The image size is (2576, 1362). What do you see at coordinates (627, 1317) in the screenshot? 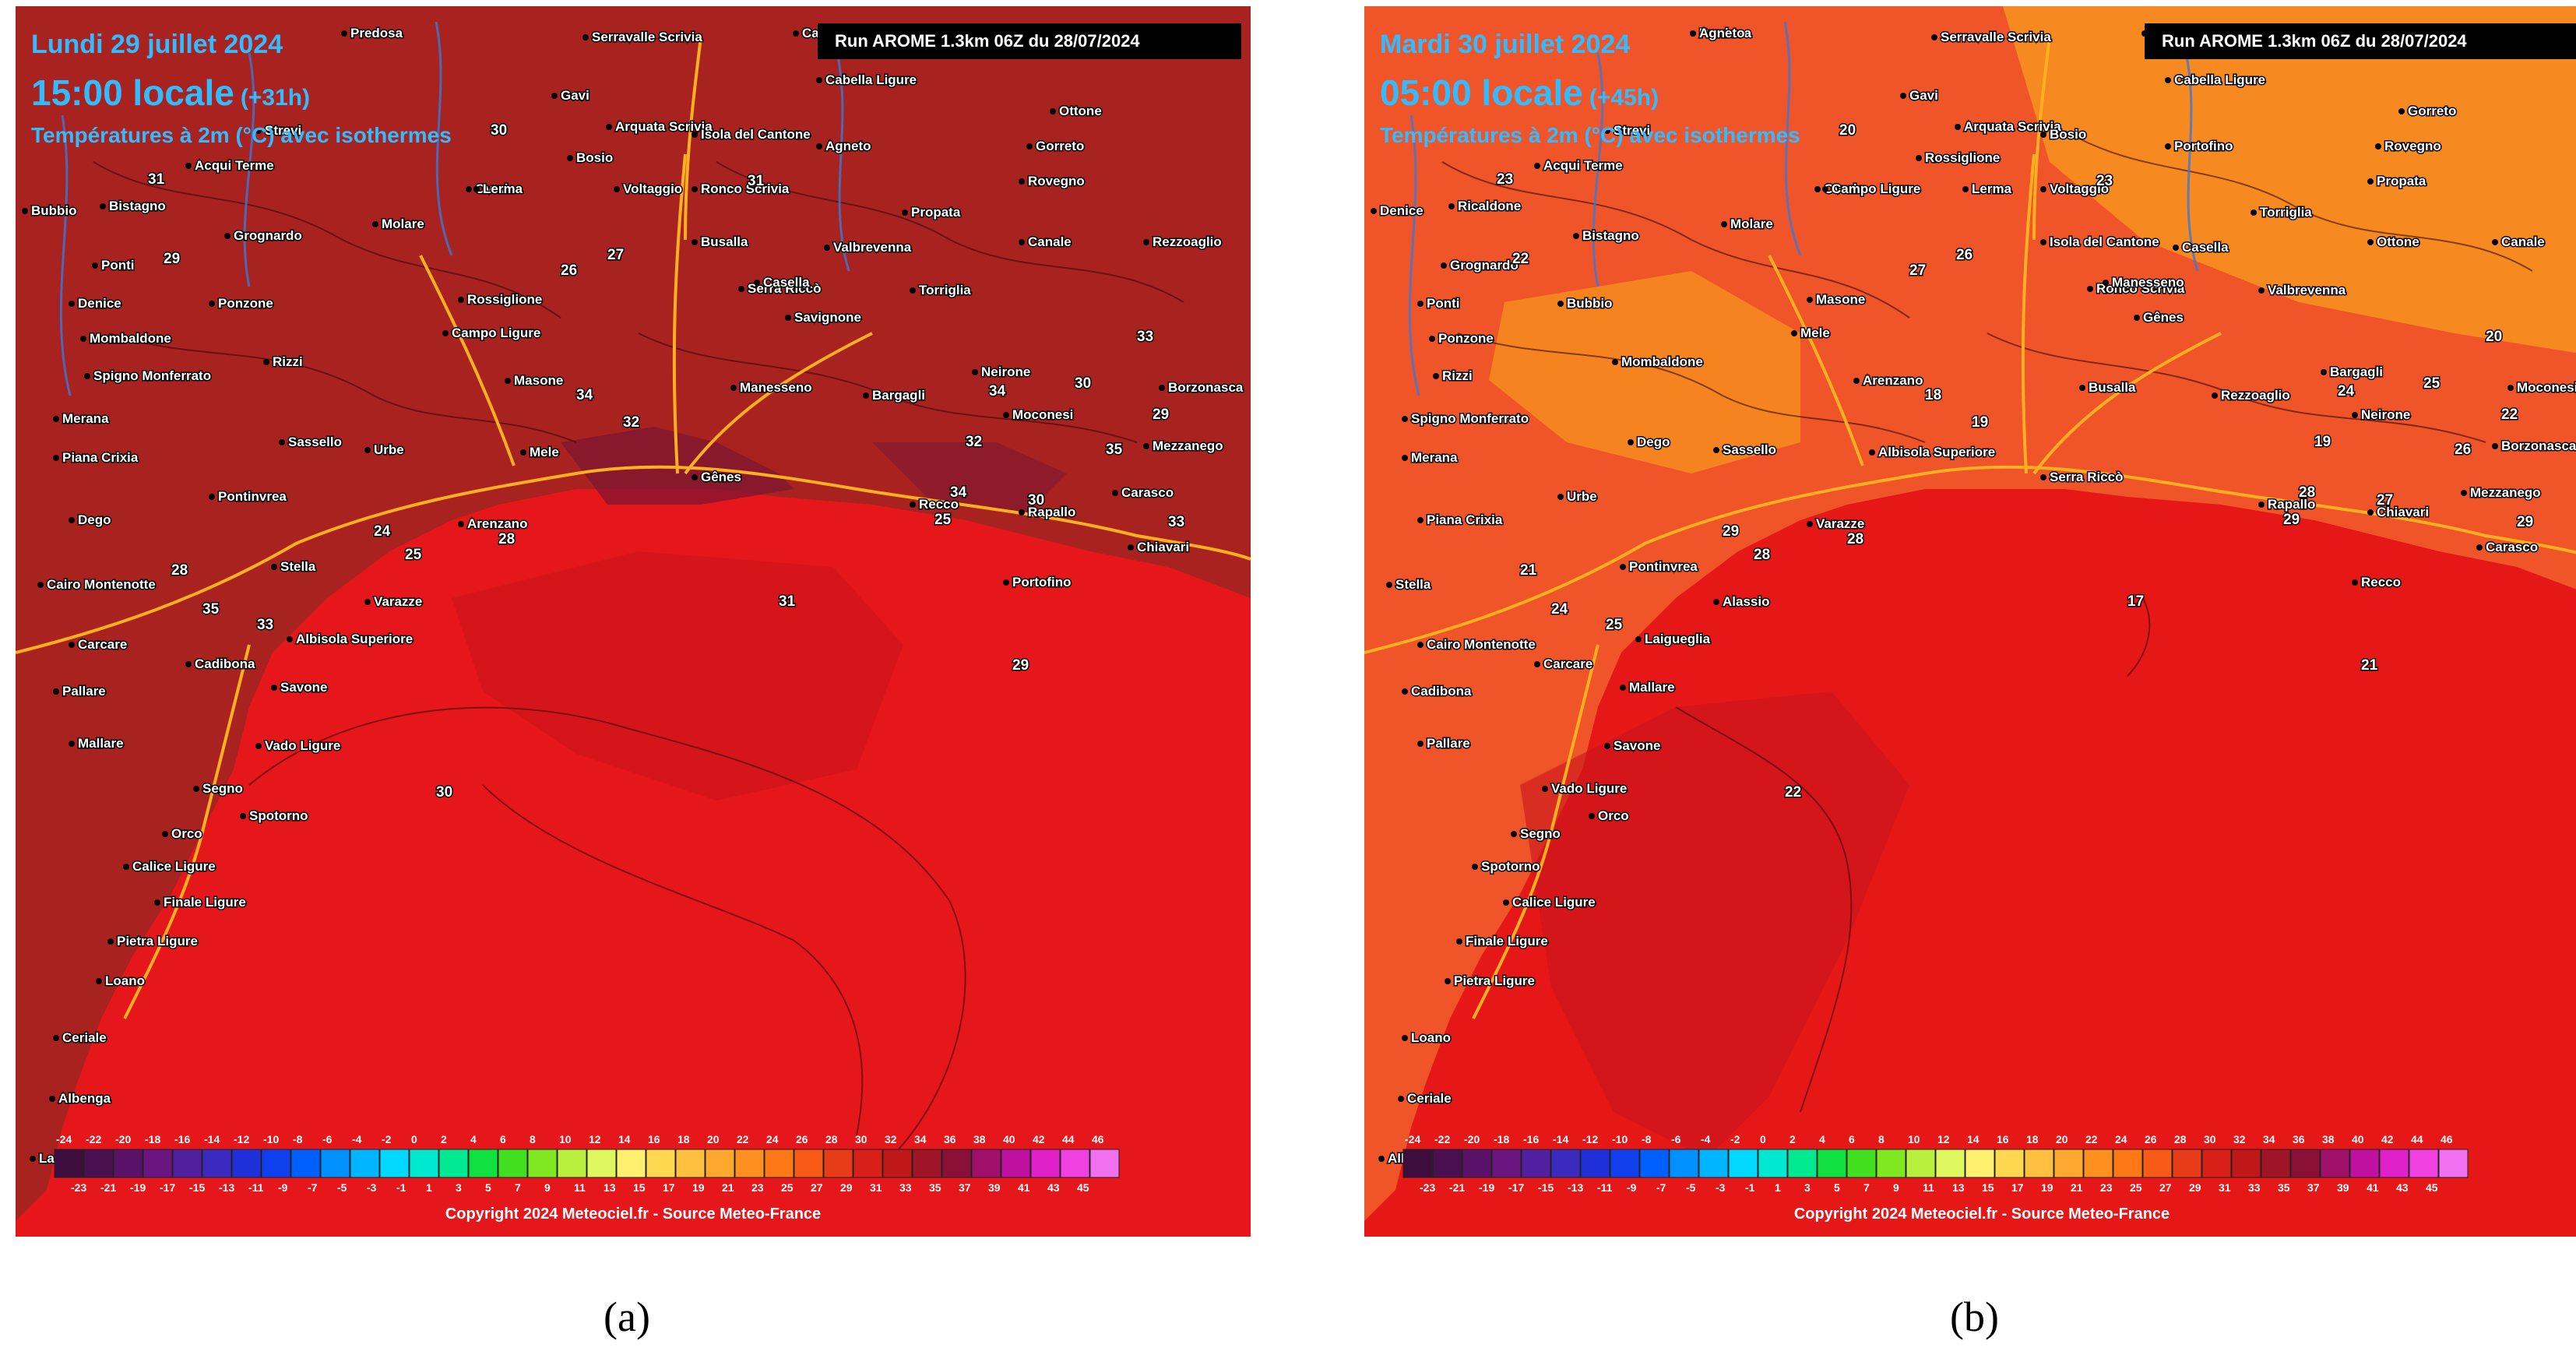
I see `caption-a: (a)` at bounding box center [627, 1317].